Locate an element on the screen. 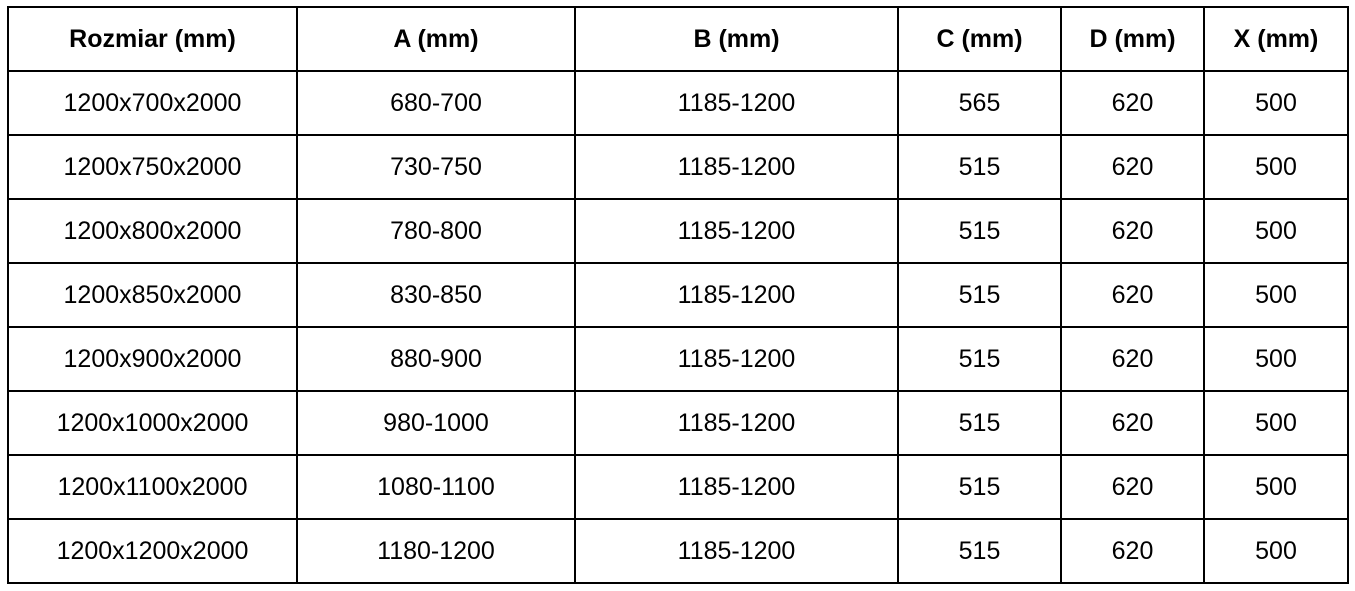 This screenshot has width=1355, height=591. table-row: 1200x1000x2000 980-1000 1185-1200 515 620 500 is located at coordinates (678, 423).